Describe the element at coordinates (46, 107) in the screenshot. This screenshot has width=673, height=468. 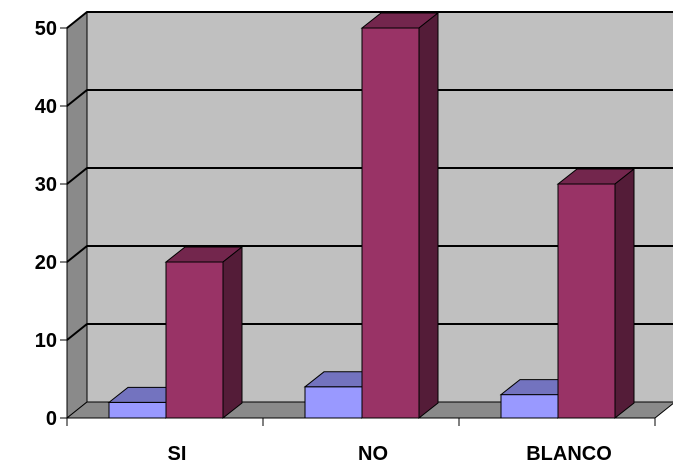
I see `y-tick-label: 40` at that location.